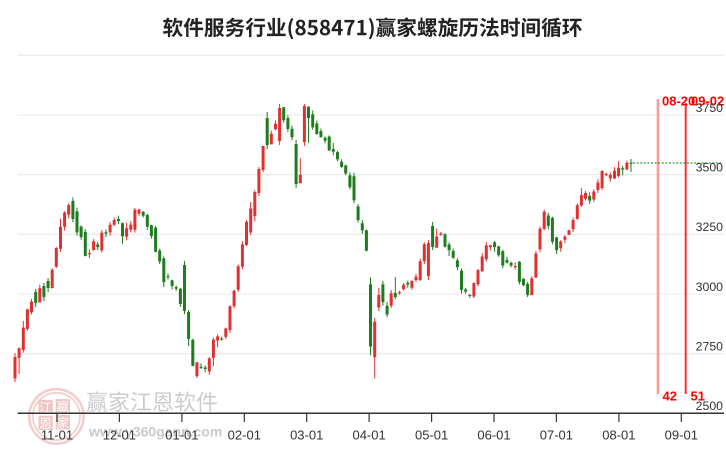 The image size is (726, 450). I want to click on svg-text: 3000, so click(710, 287).